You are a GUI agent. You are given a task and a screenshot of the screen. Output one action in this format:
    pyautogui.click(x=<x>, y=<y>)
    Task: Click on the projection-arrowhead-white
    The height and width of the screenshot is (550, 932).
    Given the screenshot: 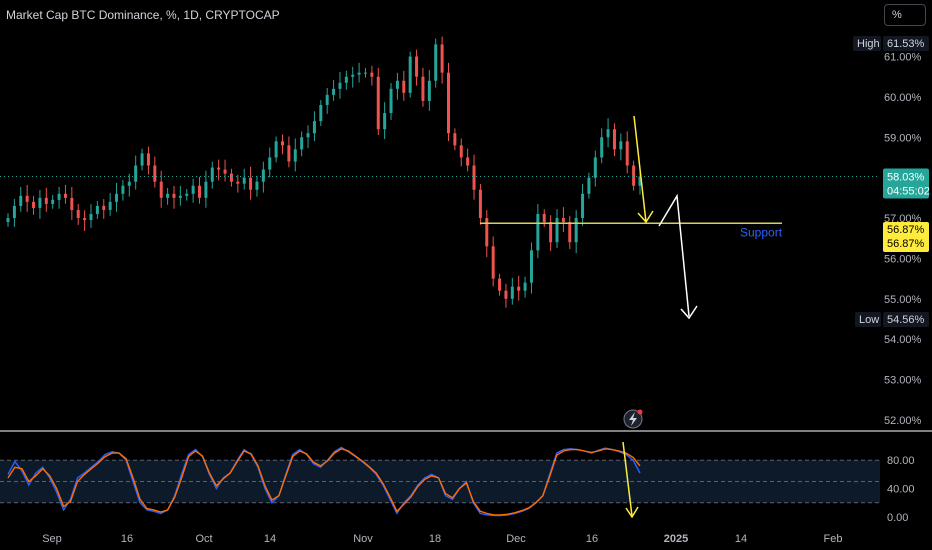 What is the action you would take?
    pyautogui.click(x=689, y=312)
    